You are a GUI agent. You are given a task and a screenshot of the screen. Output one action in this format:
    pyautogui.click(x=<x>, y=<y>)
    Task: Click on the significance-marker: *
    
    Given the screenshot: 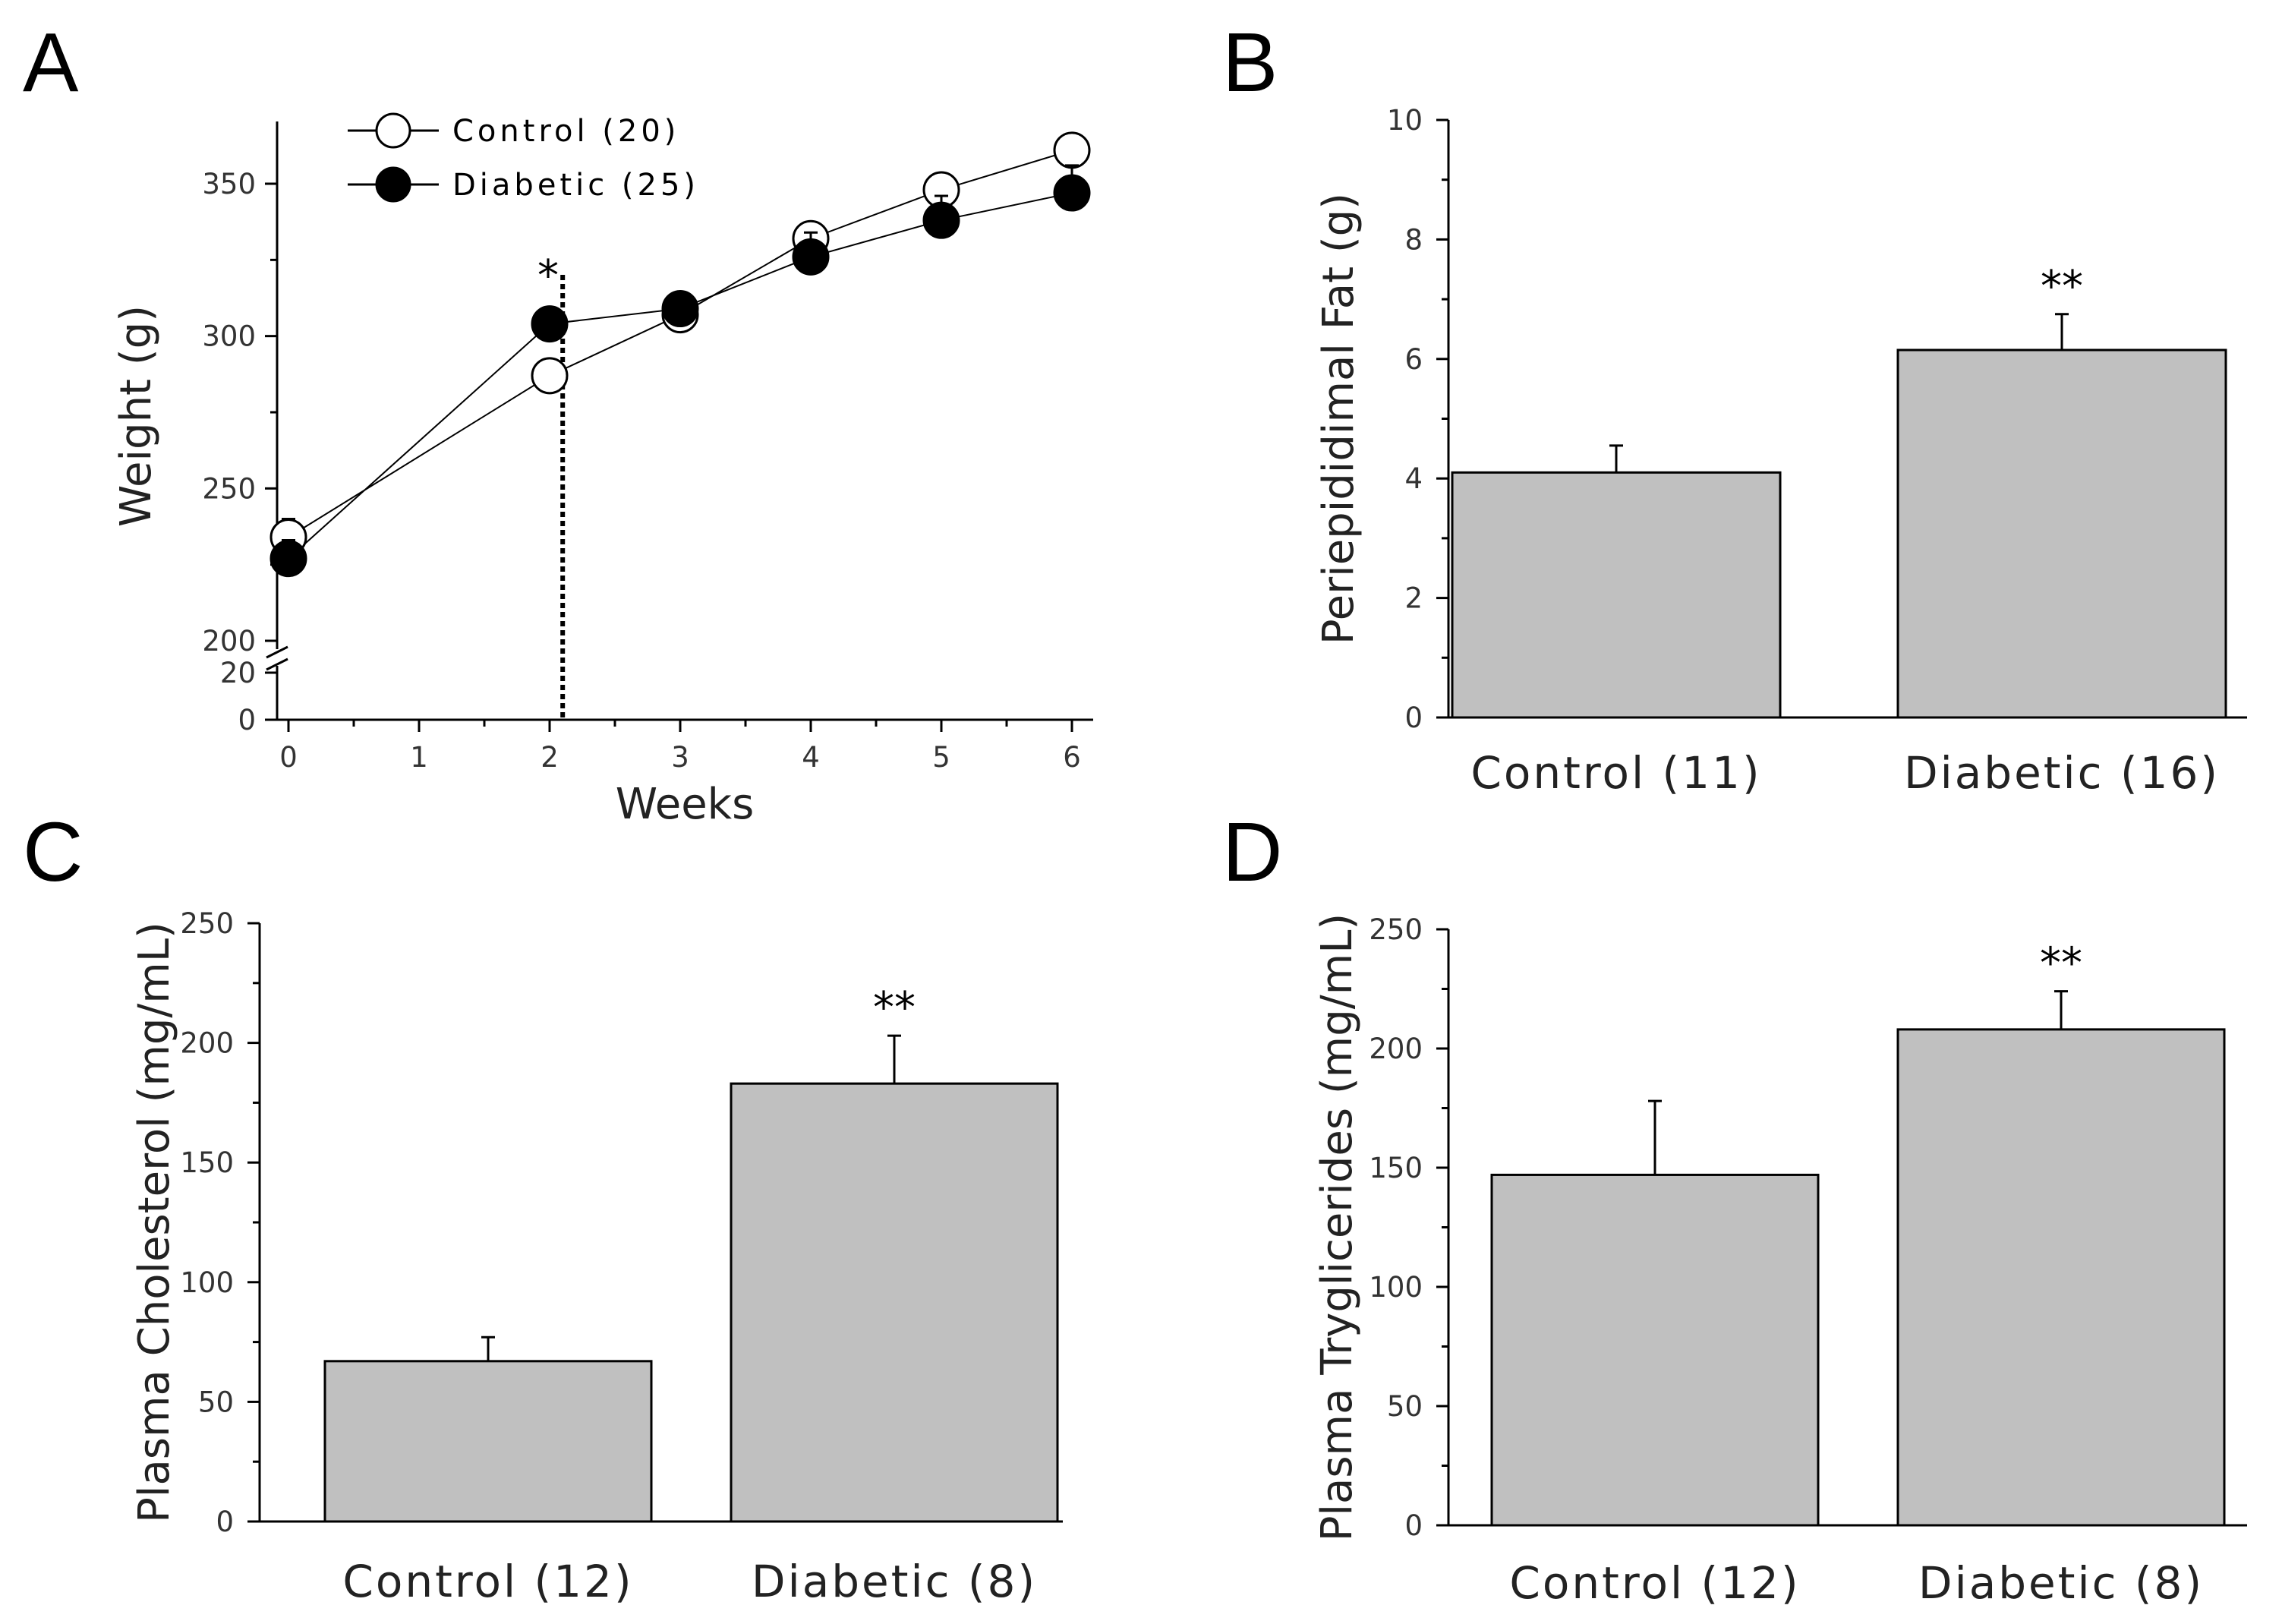 What is the action you would take?
    pyautogui.click(x=548, y=276)
    